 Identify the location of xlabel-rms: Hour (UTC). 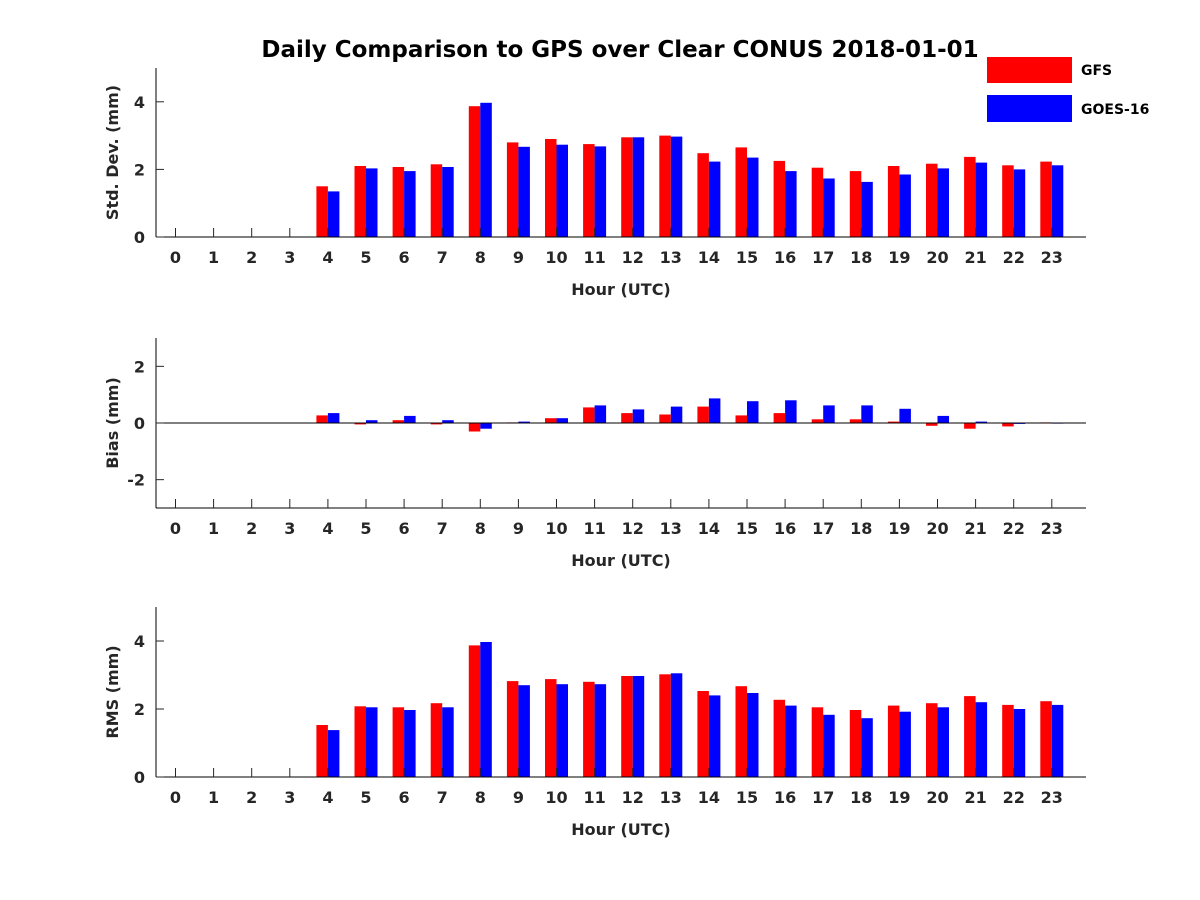
(621, 829).